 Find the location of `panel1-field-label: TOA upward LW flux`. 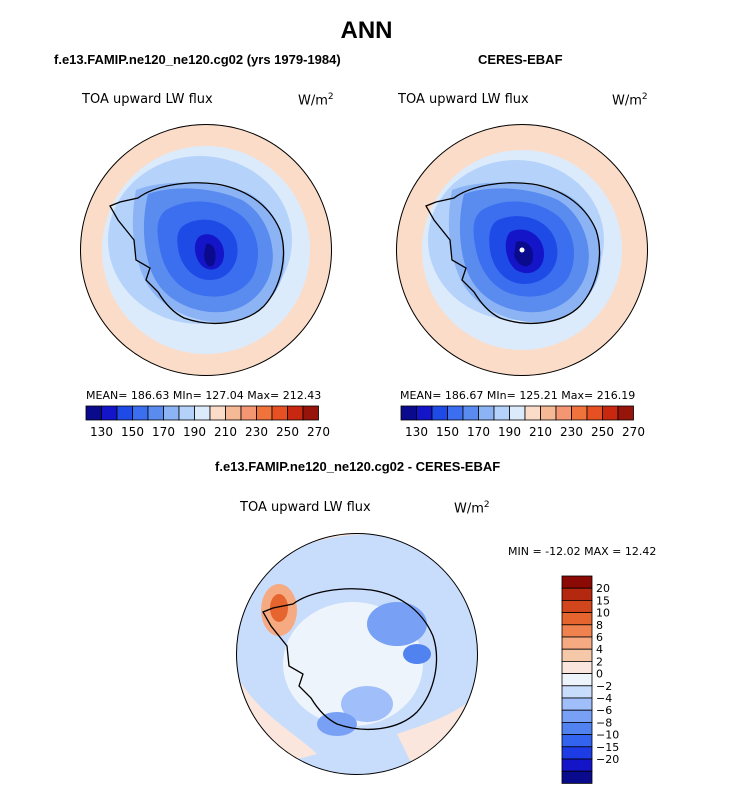

panel1-field-label: TOA upward LW flux is located at coordinates (147, 99).